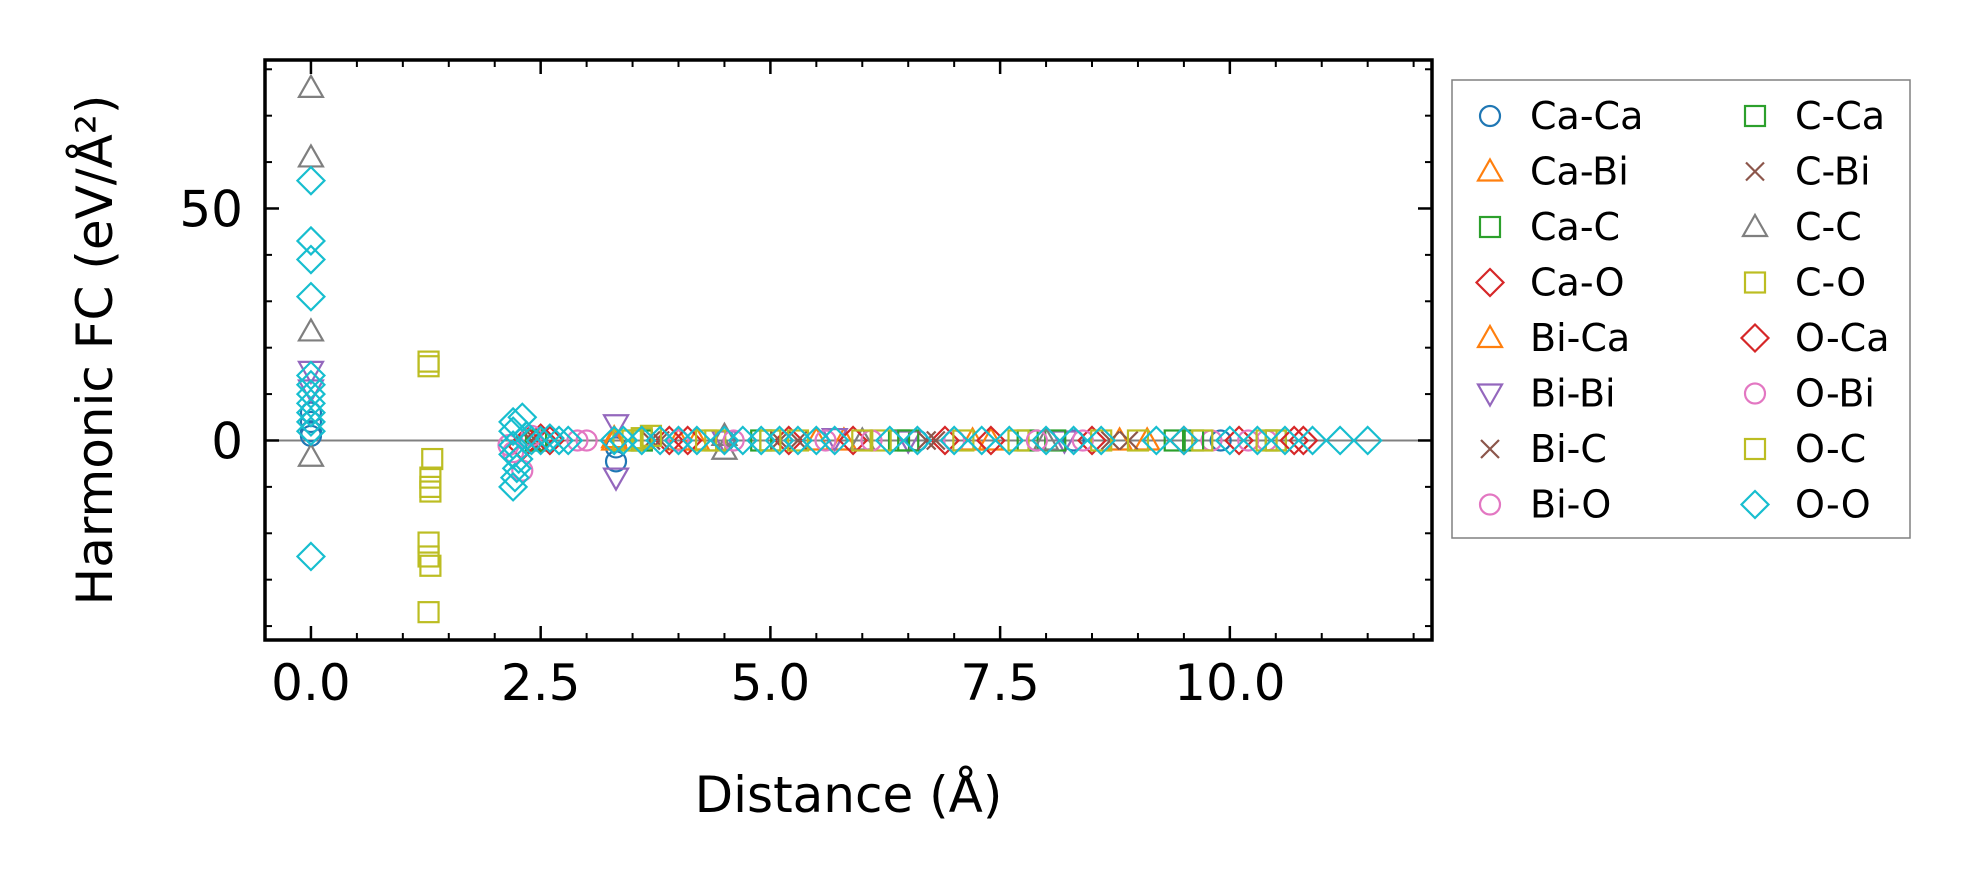 This screenshot has width=1967, height=883. Describe the element at coordinates (1568, 449) in the screenshot. I see `legend-label: Bi-C` at that location.